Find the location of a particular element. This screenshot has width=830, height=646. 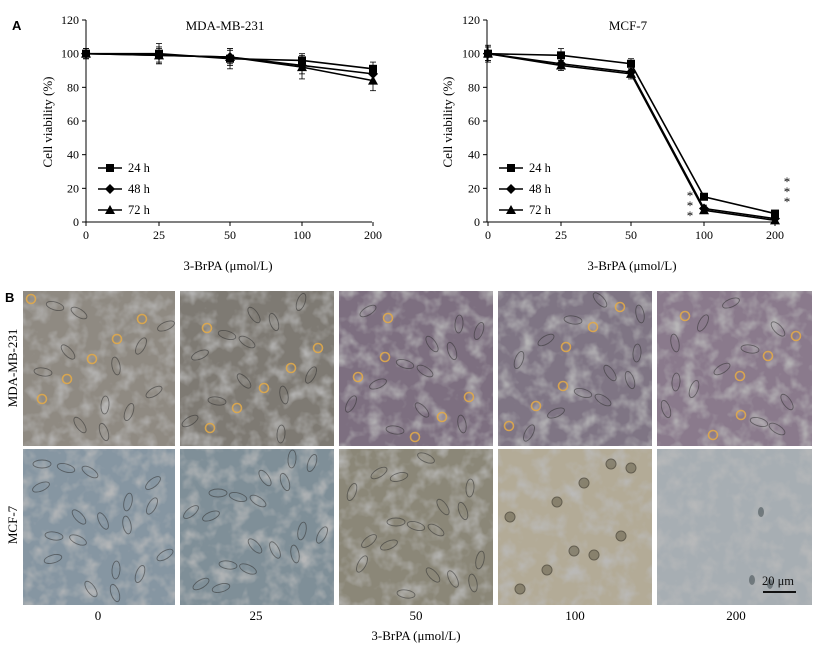

cell-debris is located at coordinates (770, 584).